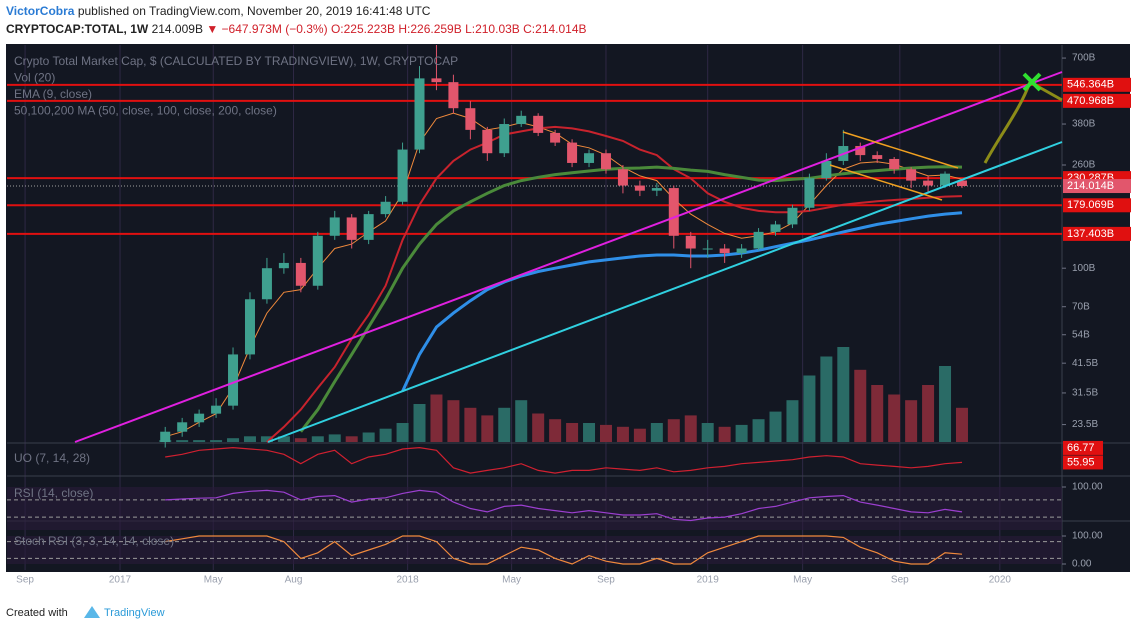 This screenshot has height=631, width=1133. Describe the element at coordinates (1090, 186) in the screenshot. I see `last-price-label: 214.014B` at that location.